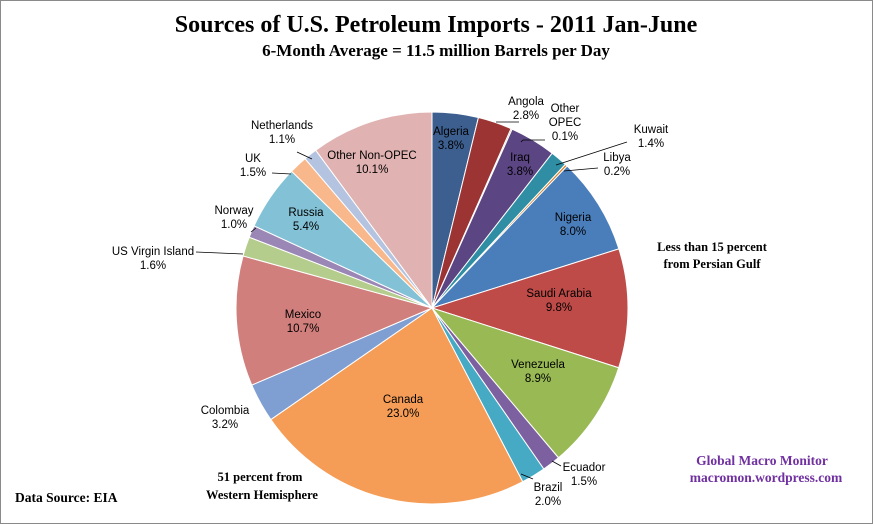 This screenshot has width=873, height=524. What do you see at coordinates (253, 166) in the screenshot?
I see `slice-label-uk: UK 1.5%` at bounding box center [253, 166].